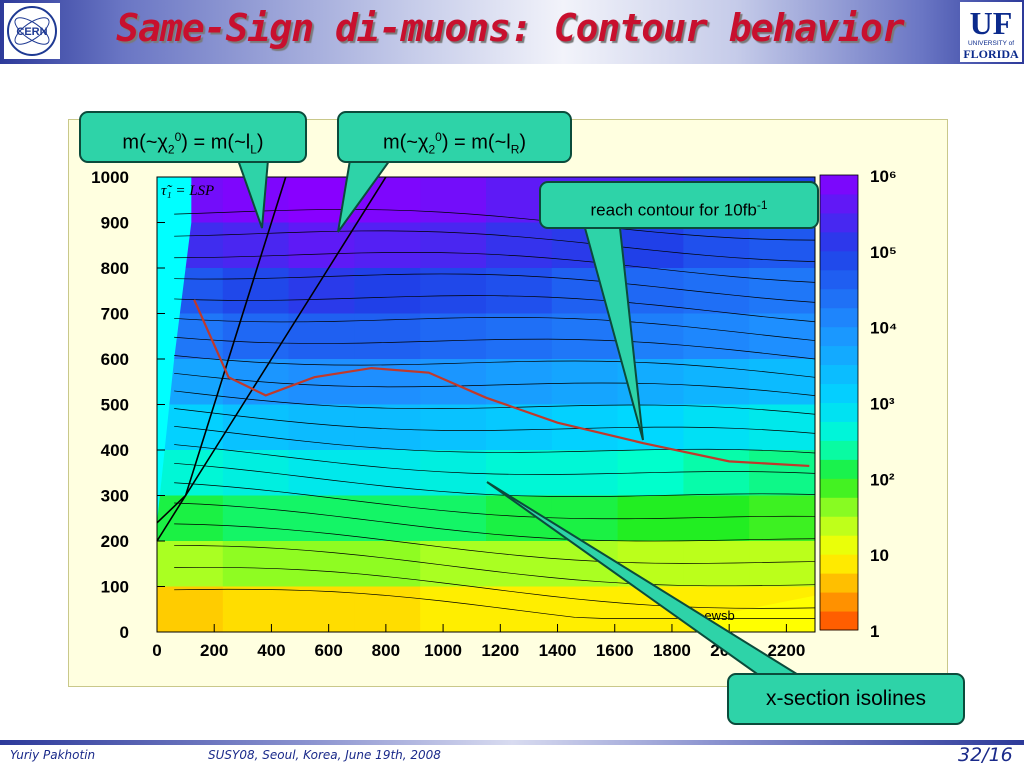  Describe the element at coordinates (558, 650) in the screenshot. I see `x-tick-label: 1400` at that location.